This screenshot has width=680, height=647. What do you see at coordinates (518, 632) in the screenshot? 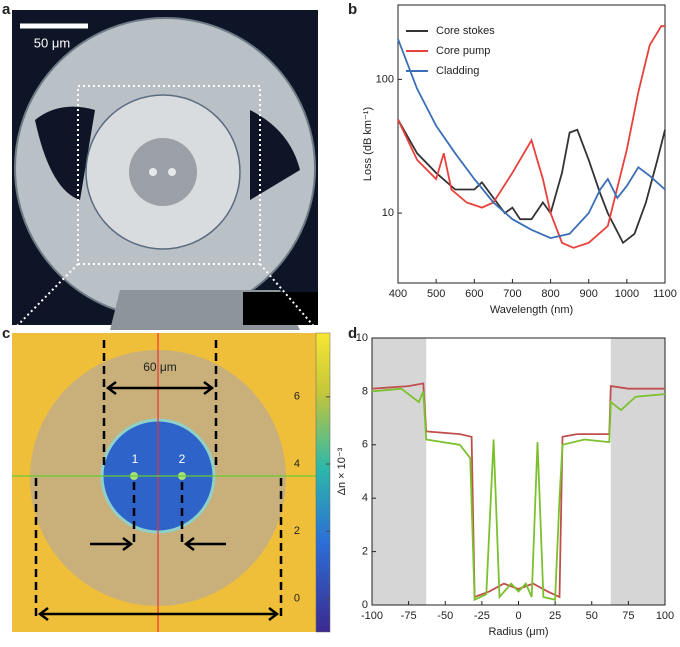
I see `x-axis-label: Radius (μm)` at bounding box center [518, 632].